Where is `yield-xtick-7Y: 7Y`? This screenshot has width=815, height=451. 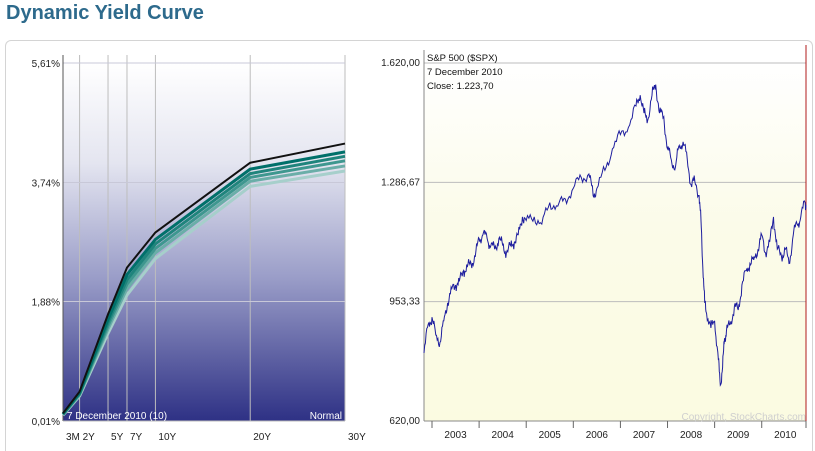 yield-xtick-7Y: 7Y is located at coordinates (136, 437).